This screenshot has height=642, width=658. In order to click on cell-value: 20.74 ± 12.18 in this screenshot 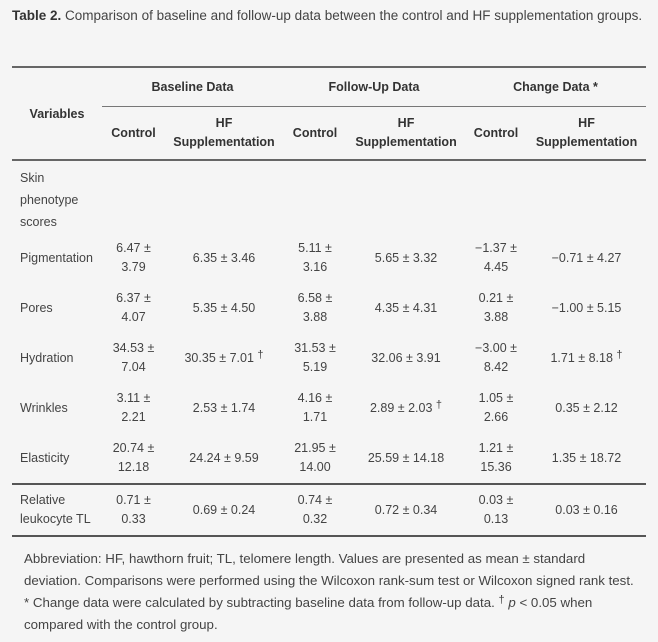, I will do `click(133, 457)`.